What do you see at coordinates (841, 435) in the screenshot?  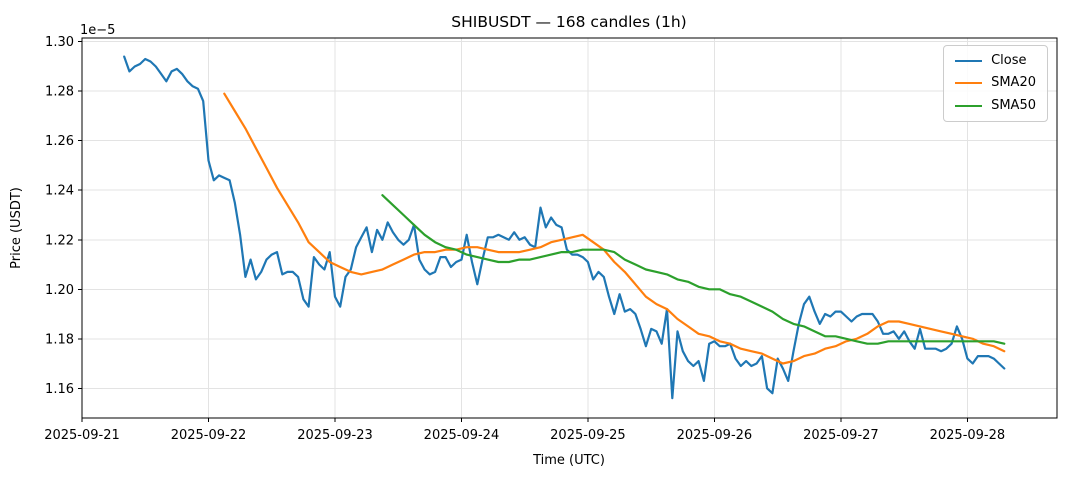 I see `x-tick-label: 2025-09-27` at bounding box center [841, 435].